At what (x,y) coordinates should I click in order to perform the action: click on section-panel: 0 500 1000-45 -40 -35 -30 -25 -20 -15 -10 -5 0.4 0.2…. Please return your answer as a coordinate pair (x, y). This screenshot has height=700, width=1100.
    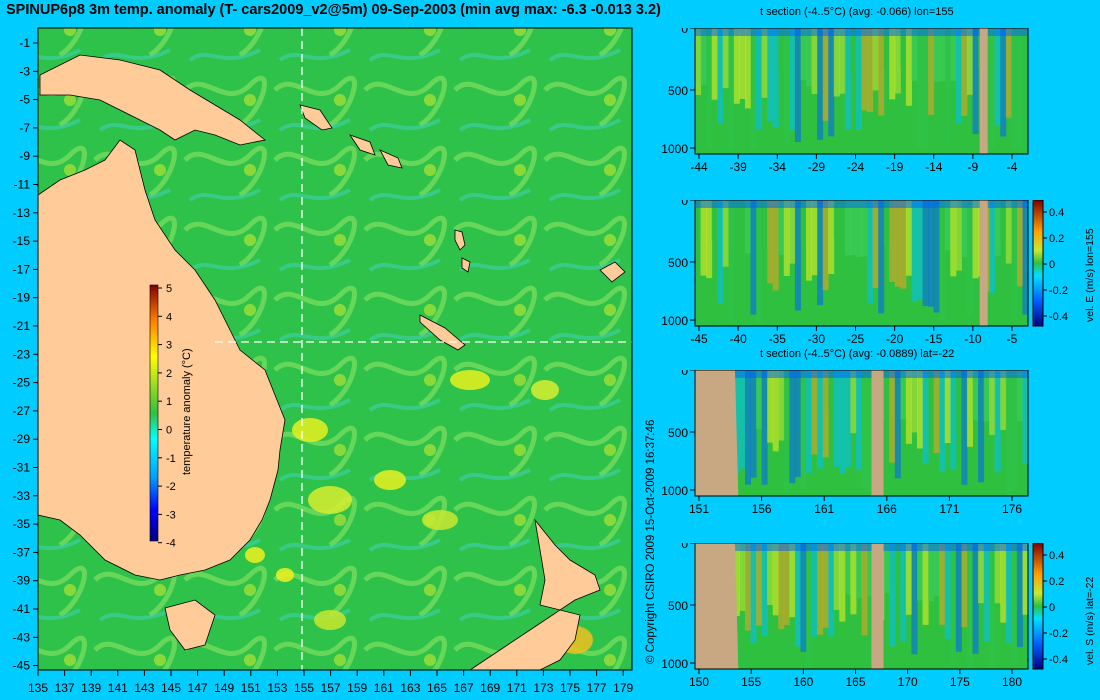
    Looking at the image, I should click on (864, 273).